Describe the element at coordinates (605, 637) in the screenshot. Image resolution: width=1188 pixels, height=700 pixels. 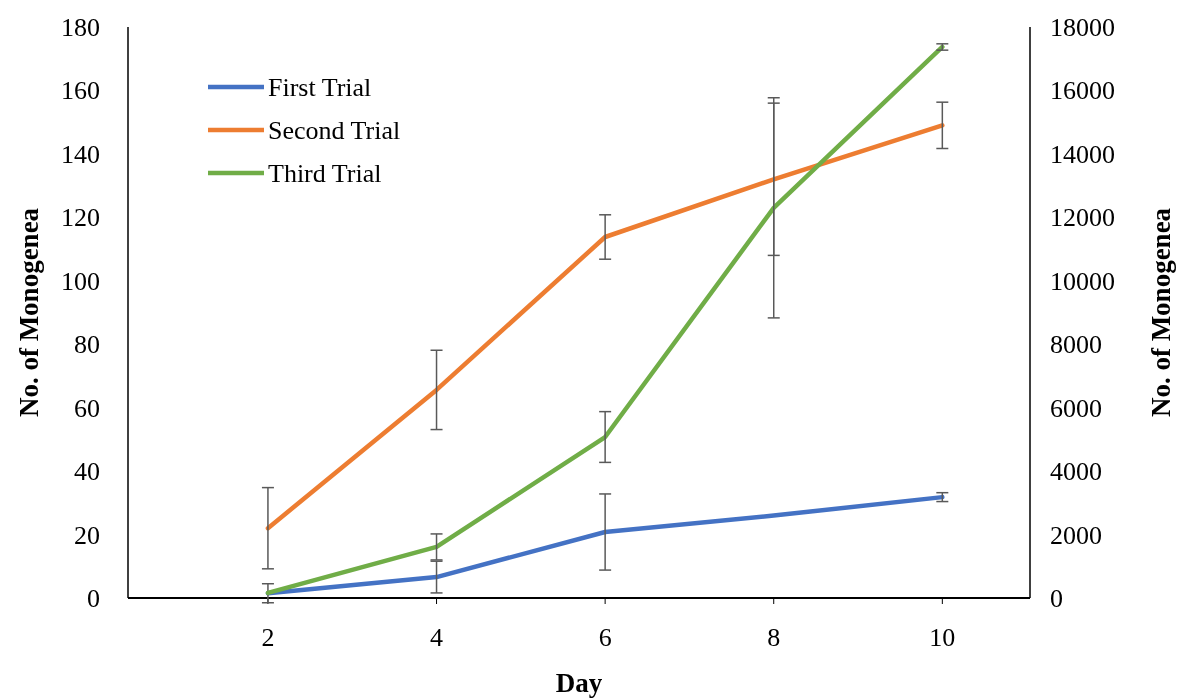
I see `x-tick-label: 6` at that location.